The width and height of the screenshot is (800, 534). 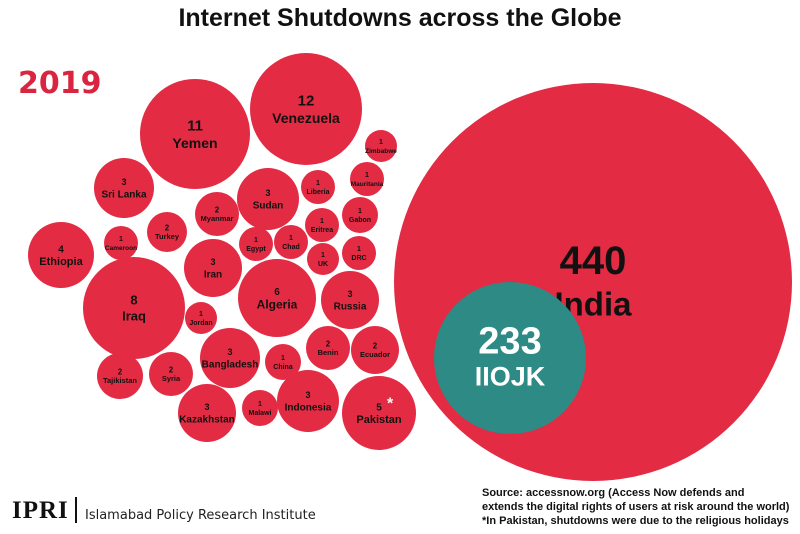 I want to click on bubble-china, so click(x=283, y=362).